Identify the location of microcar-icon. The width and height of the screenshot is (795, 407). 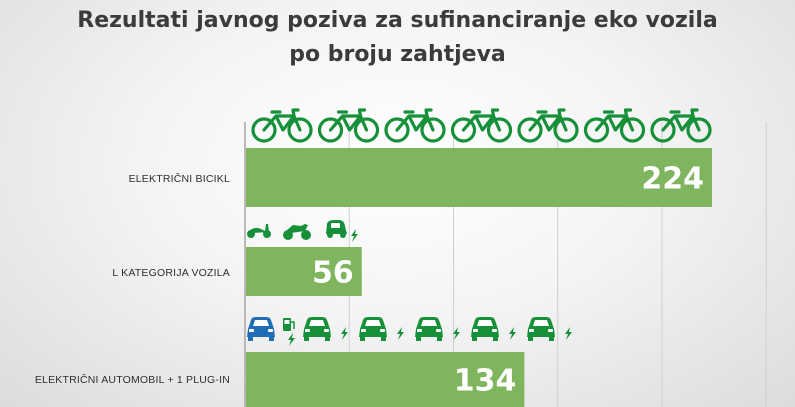
(336, 229).